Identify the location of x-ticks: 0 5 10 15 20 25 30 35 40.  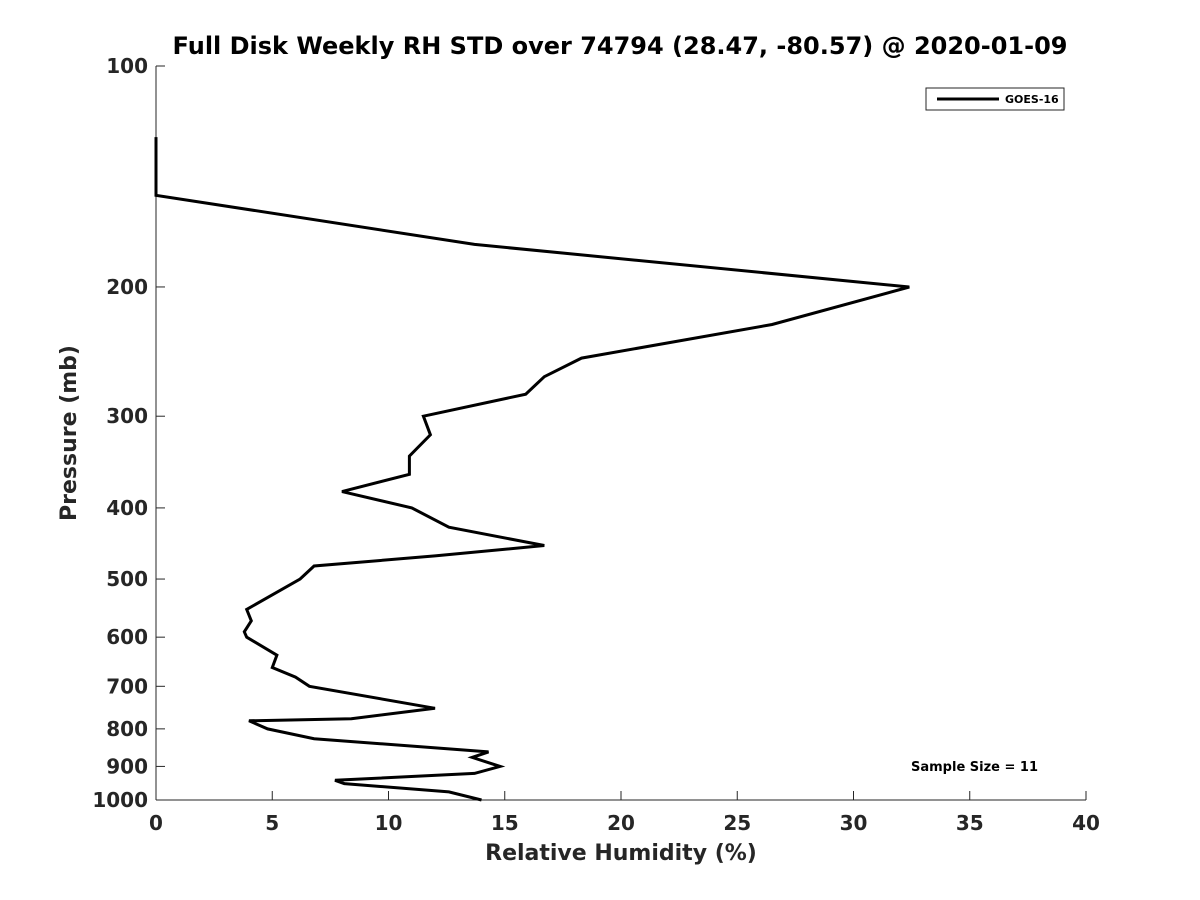
(624, 813).